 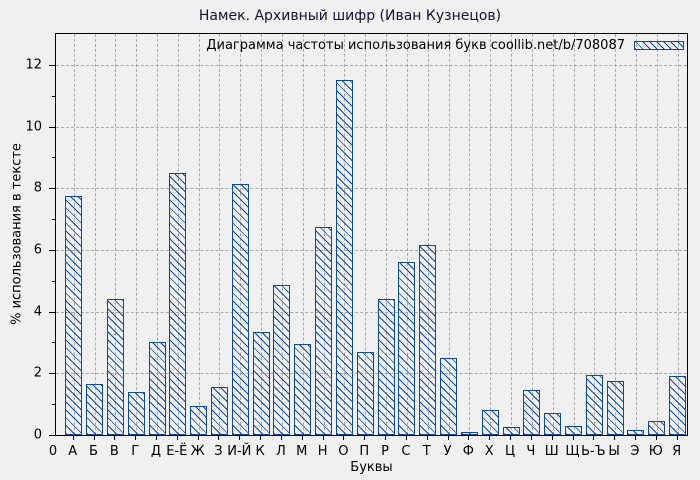 I want to click on bar-Е-Ё, so click(x=178, y=303).